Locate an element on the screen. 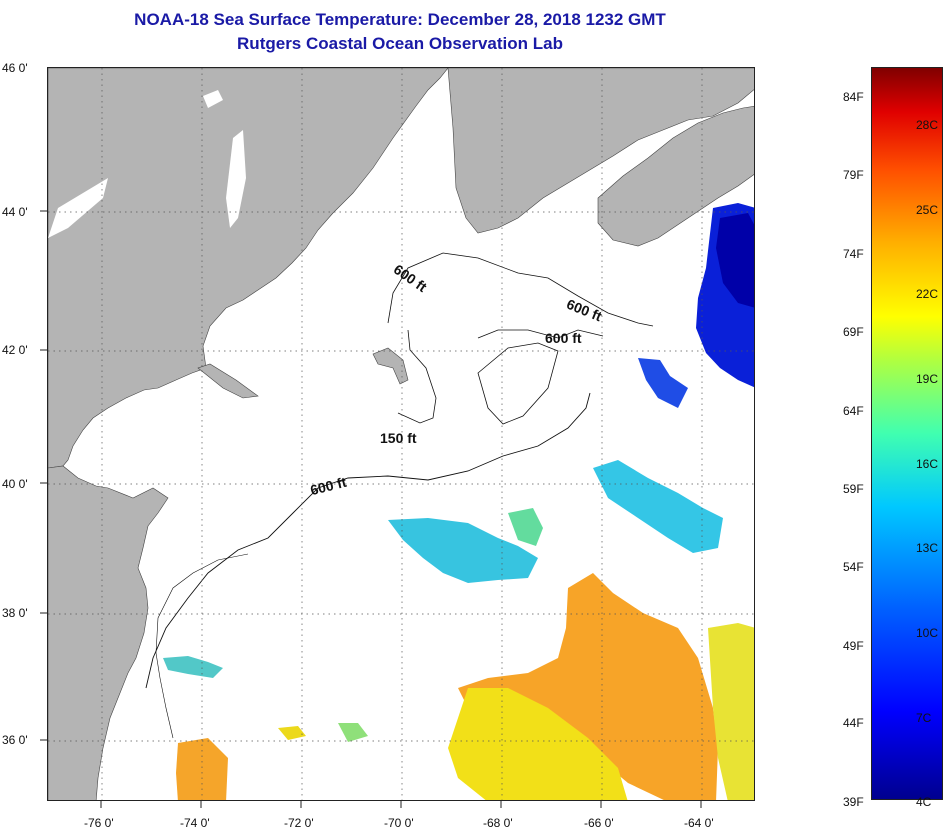 Image resolution: width=944 pixels, height=832 pixels. sst-patch-cyan-mid is located at coordinates (463, 550).